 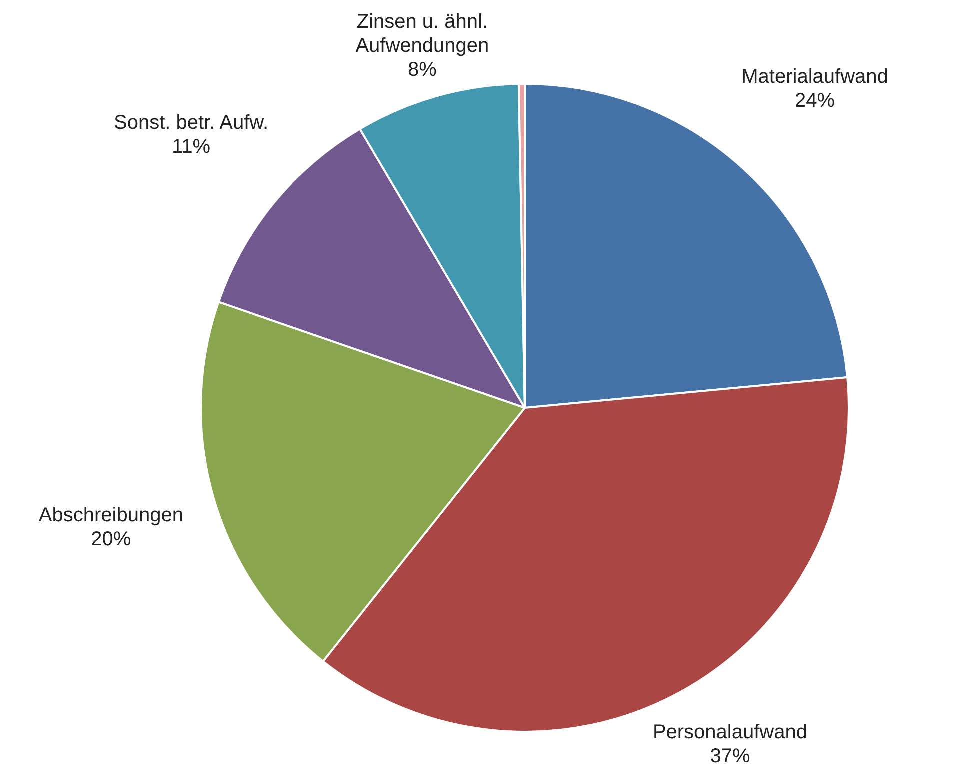 What do you see at coordinates (730, 733) in the screenshot?
I see `slice-label: Personalaufwand` at bounding box center [730, 733].